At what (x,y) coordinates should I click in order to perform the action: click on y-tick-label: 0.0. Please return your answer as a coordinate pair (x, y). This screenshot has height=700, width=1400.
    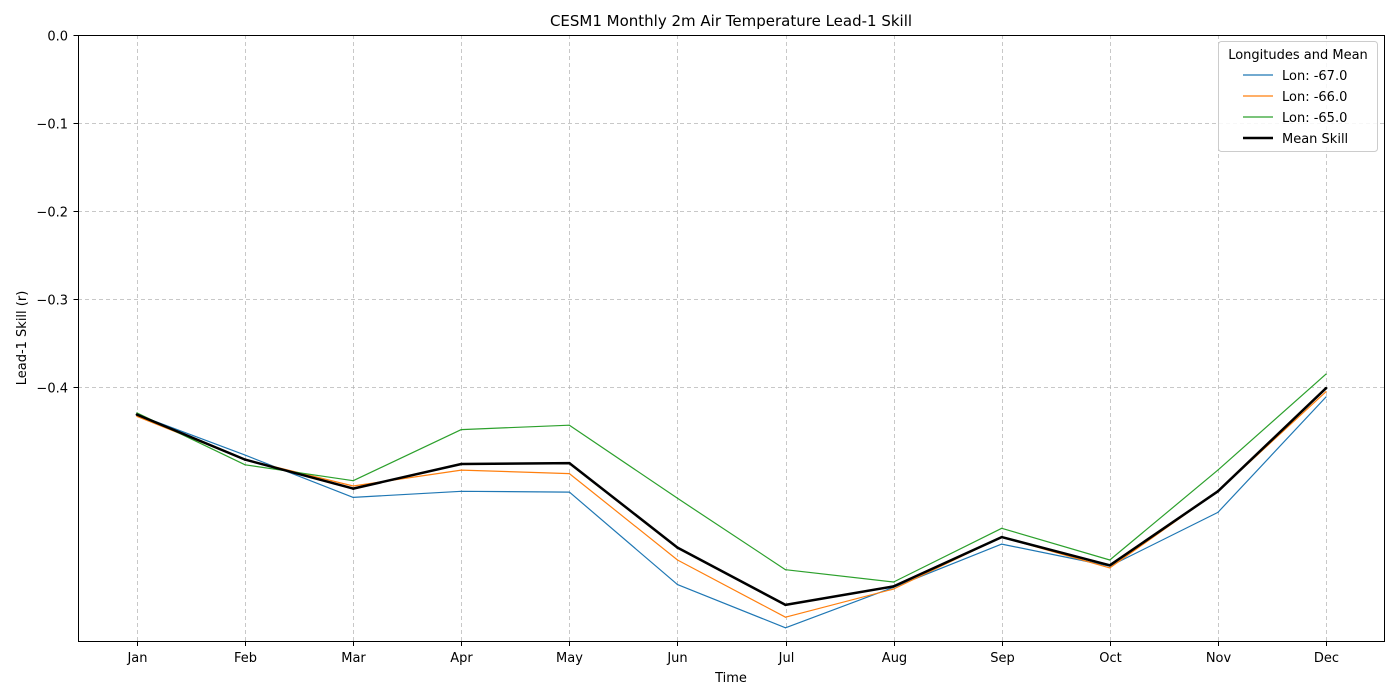
    Looking at the image, I should click on (57, 37).